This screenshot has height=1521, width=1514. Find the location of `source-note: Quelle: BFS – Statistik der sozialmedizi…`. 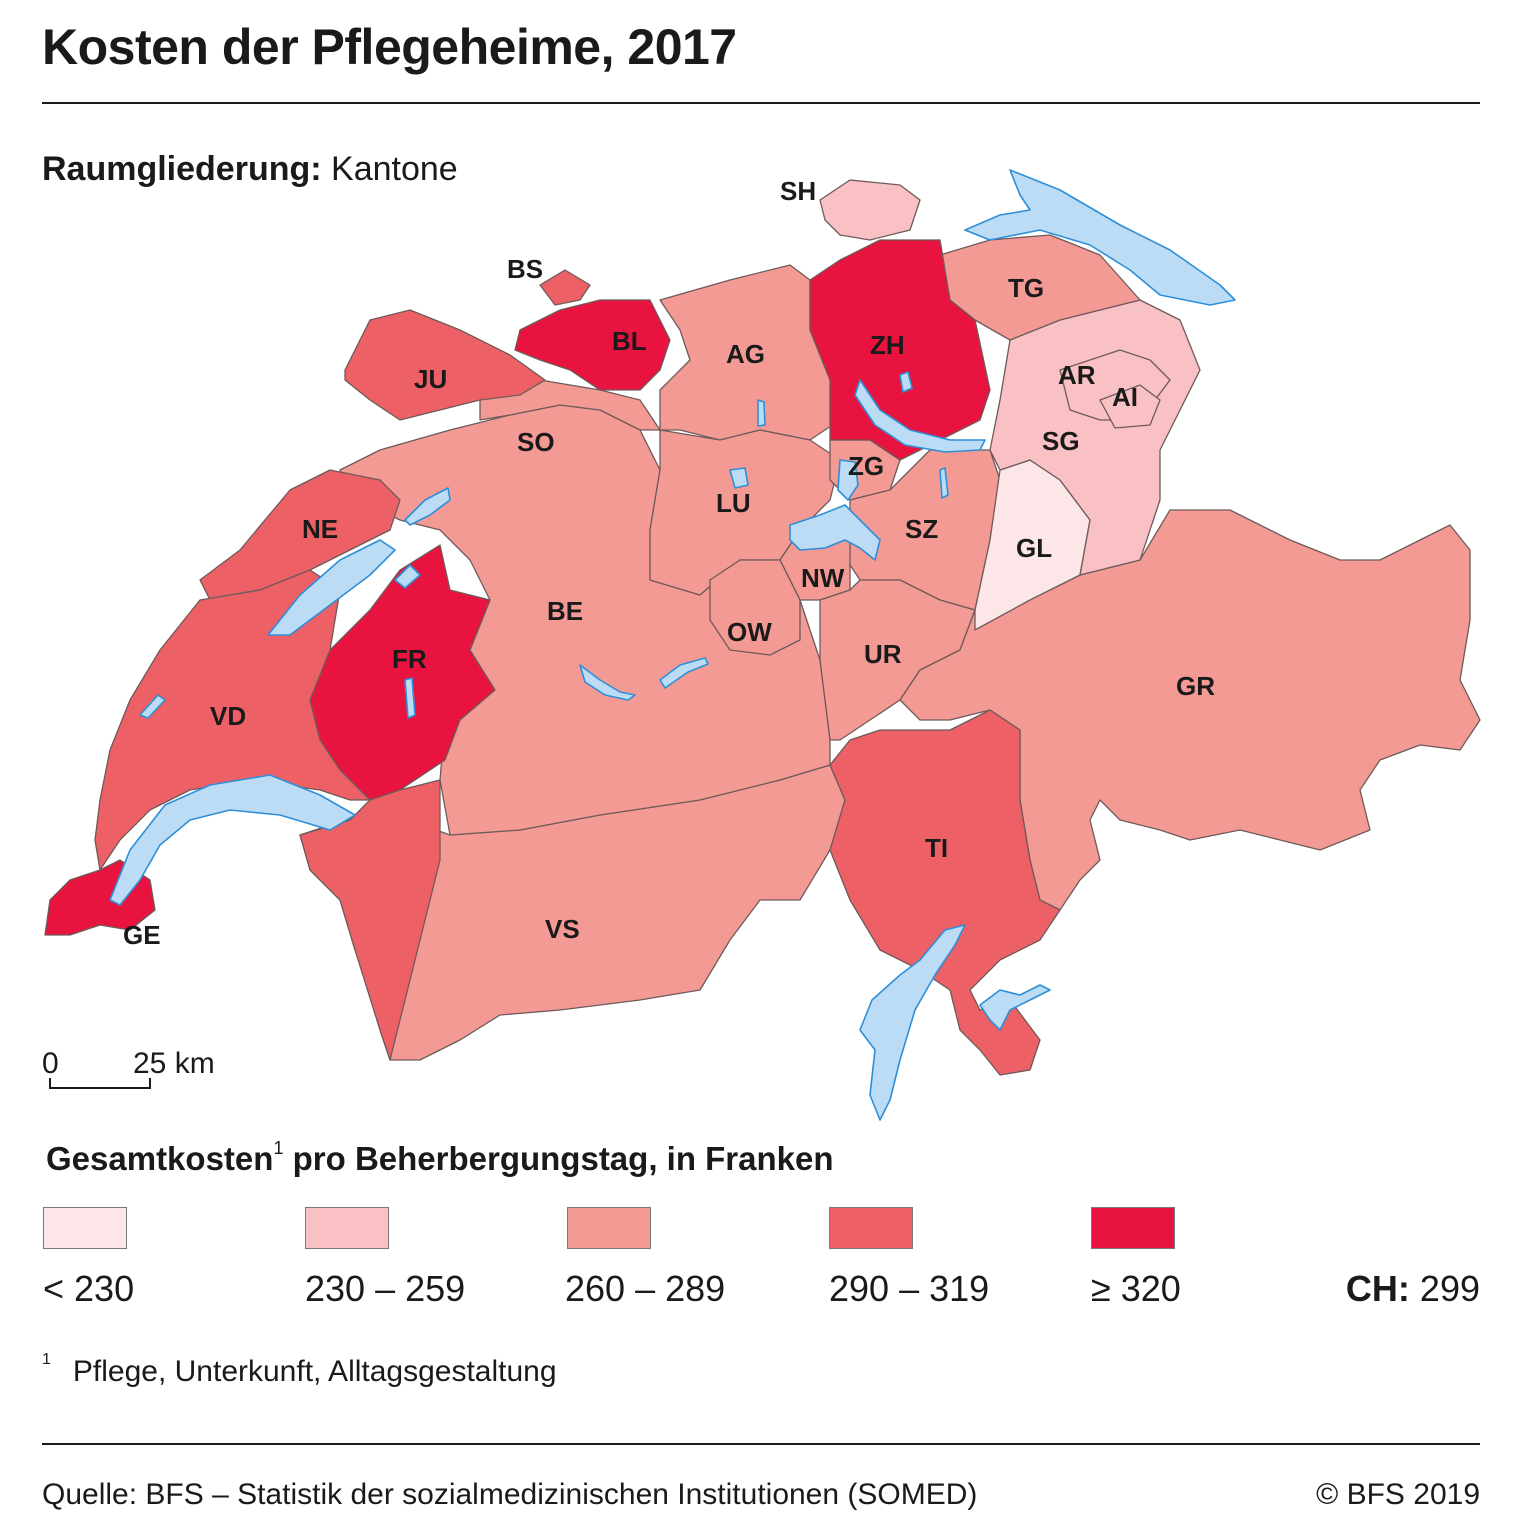

source-note: Quelle: BFS – Statistik der sozialmedizi… is located at coordinates (510, 1494).